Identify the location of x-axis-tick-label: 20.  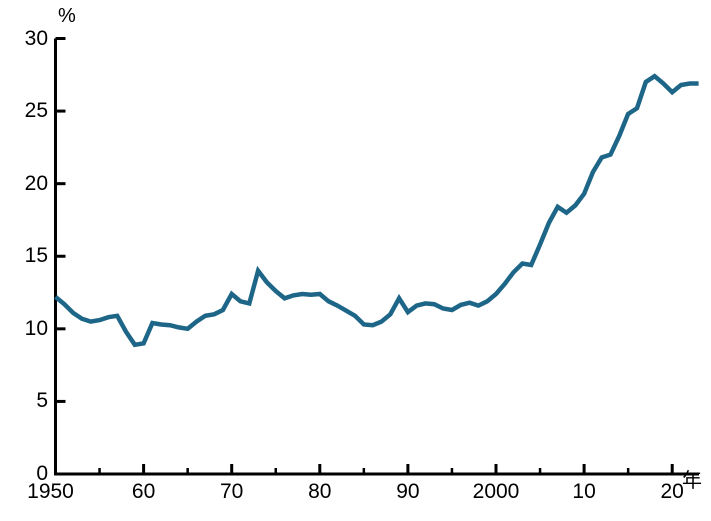
(672, 491).